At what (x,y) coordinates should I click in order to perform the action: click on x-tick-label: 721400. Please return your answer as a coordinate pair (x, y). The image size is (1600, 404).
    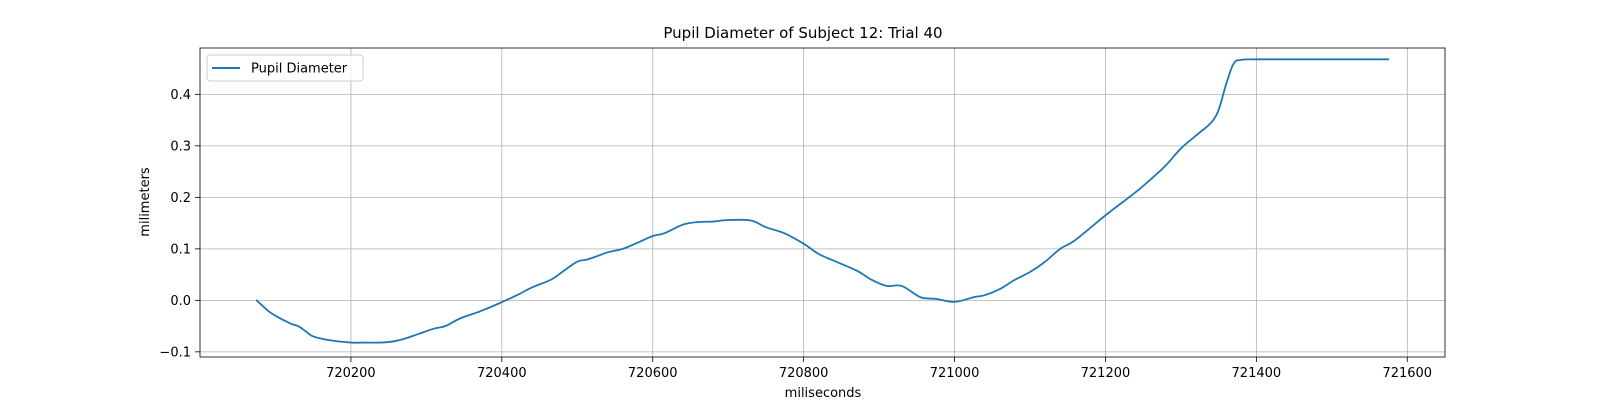
    Looking at the image, I should click on (1257, 373).